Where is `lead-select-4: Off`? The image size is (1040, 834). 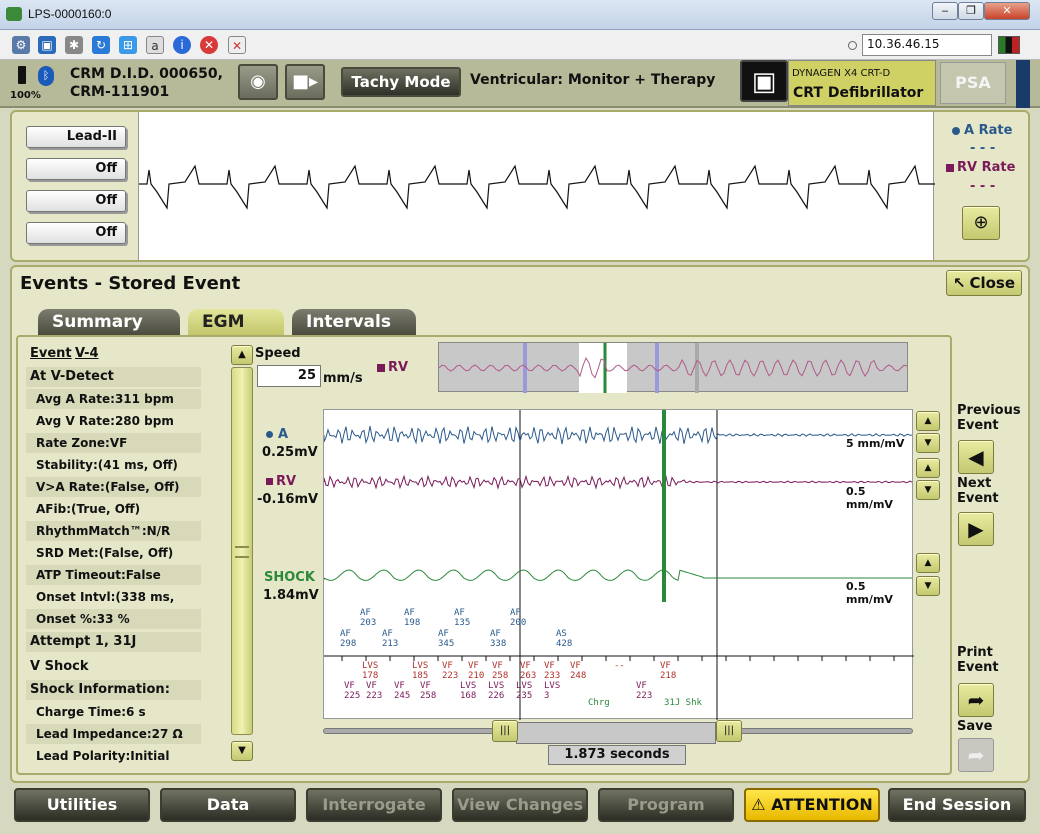
lead-select-4: Off is located at coordinates (76, 233).